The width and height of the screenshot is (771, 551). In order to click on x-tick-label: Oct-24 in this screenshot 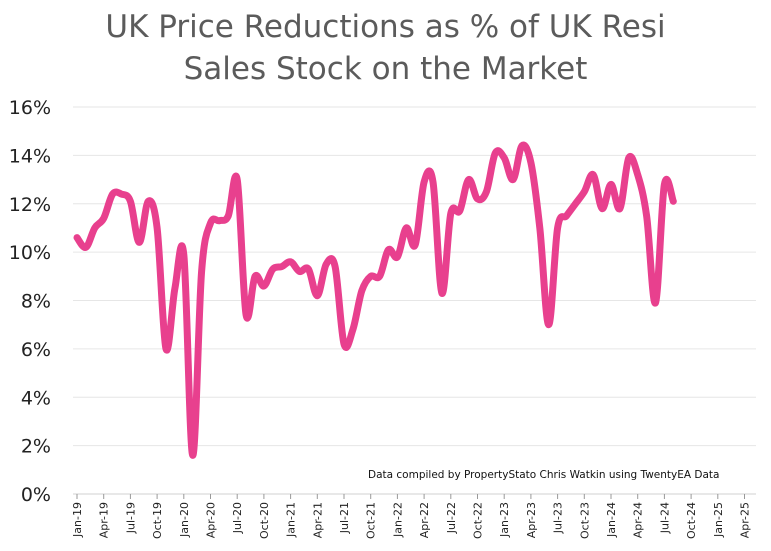, I will do `click(691, 520)`.